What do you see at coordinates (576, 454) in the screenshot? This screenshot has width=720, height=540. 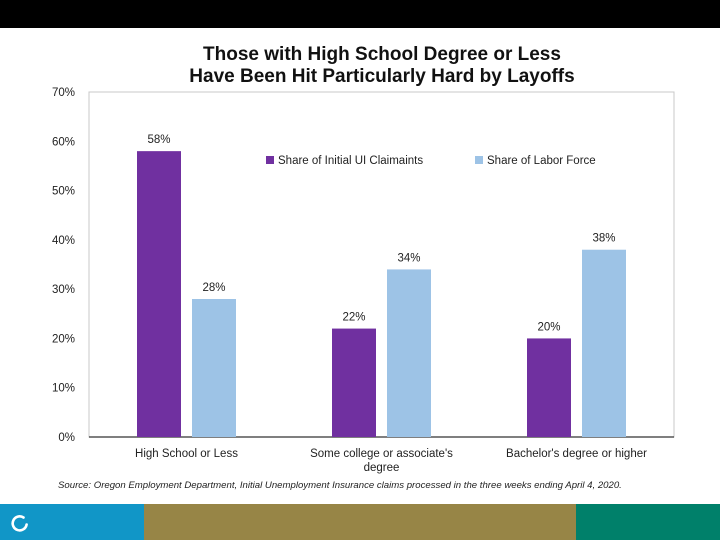 I see `x-tick-label: Bachelor's degree or higher` at bounding box center [576, 454].